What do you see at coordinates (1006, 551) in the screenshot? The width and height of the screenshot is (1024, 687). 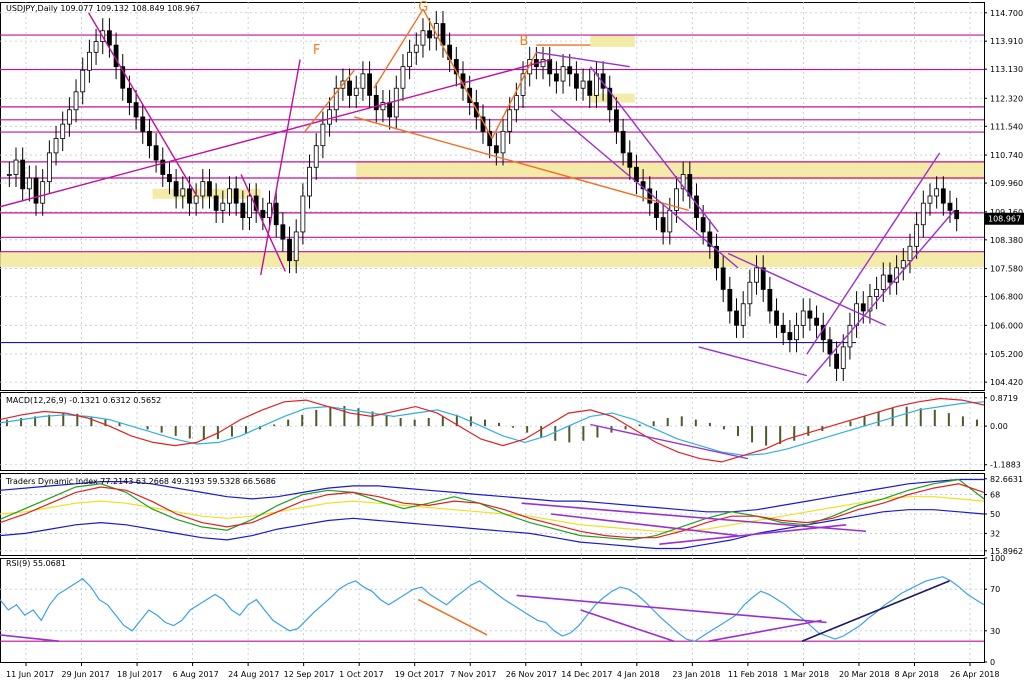 I see `tdi-y-tick-label: 15.8962` at bounding box center [1006, 551].